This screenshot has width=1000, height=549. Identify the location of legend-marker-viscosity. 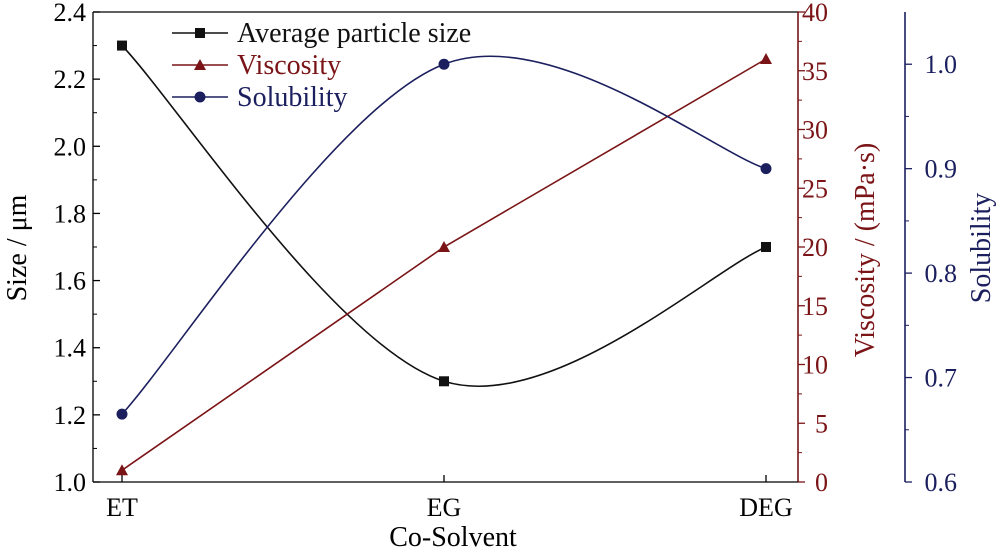
(200, 64).